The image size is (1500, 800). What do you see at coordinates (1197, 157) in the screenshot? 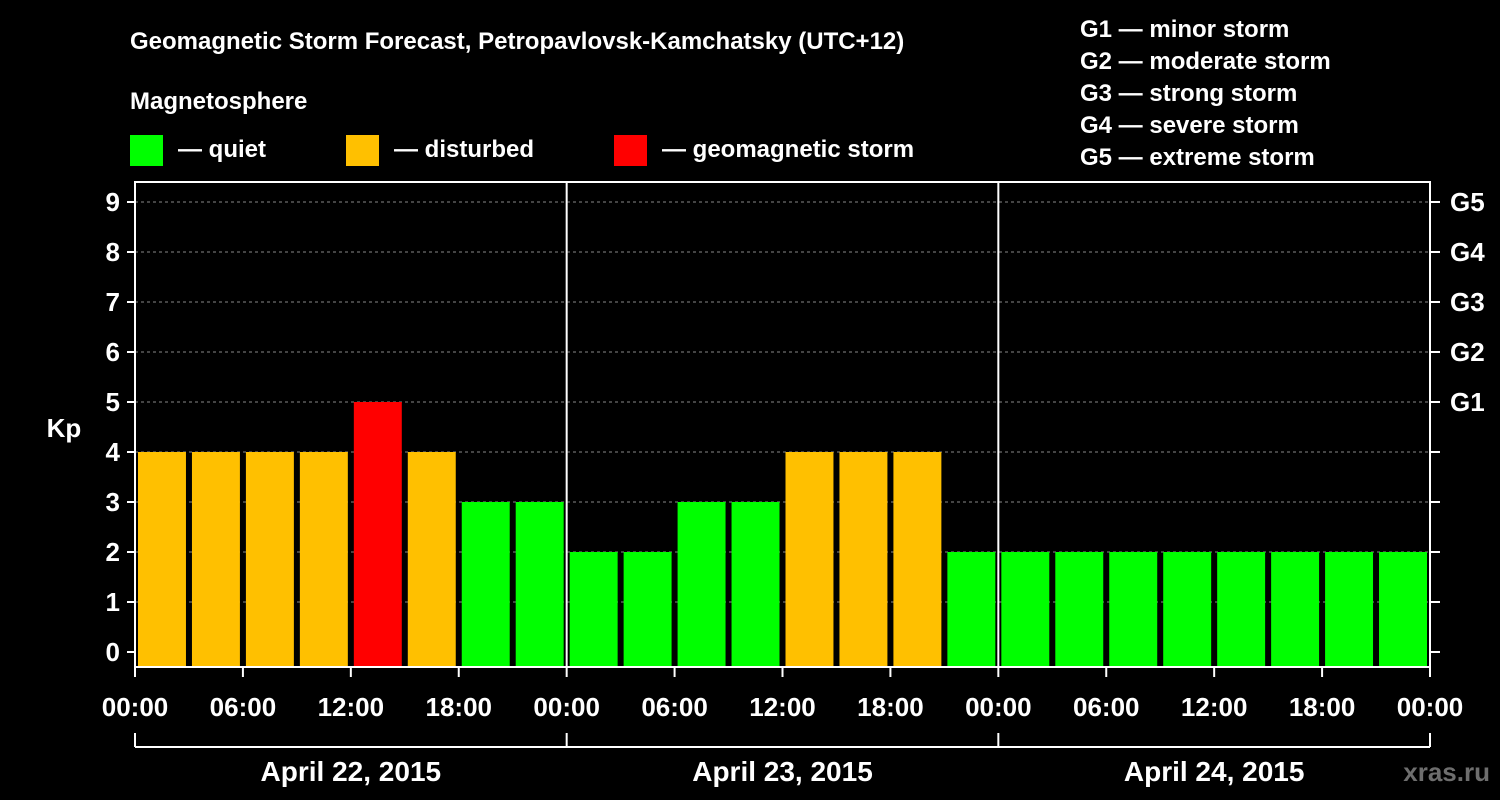
I see `storm-scale-item: G5 — extreme storm` at bounding box center [1197, 157].